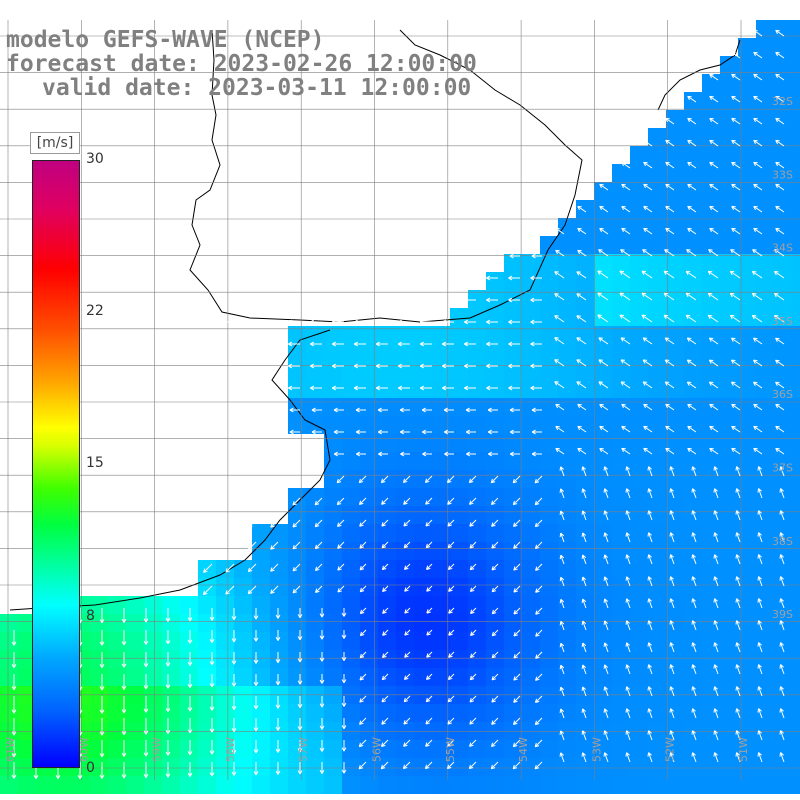 The image size is (800, 800). Describe the element at coordinates (782, 394) in the screenshot. I see `latitude-label: 36S` at that location.